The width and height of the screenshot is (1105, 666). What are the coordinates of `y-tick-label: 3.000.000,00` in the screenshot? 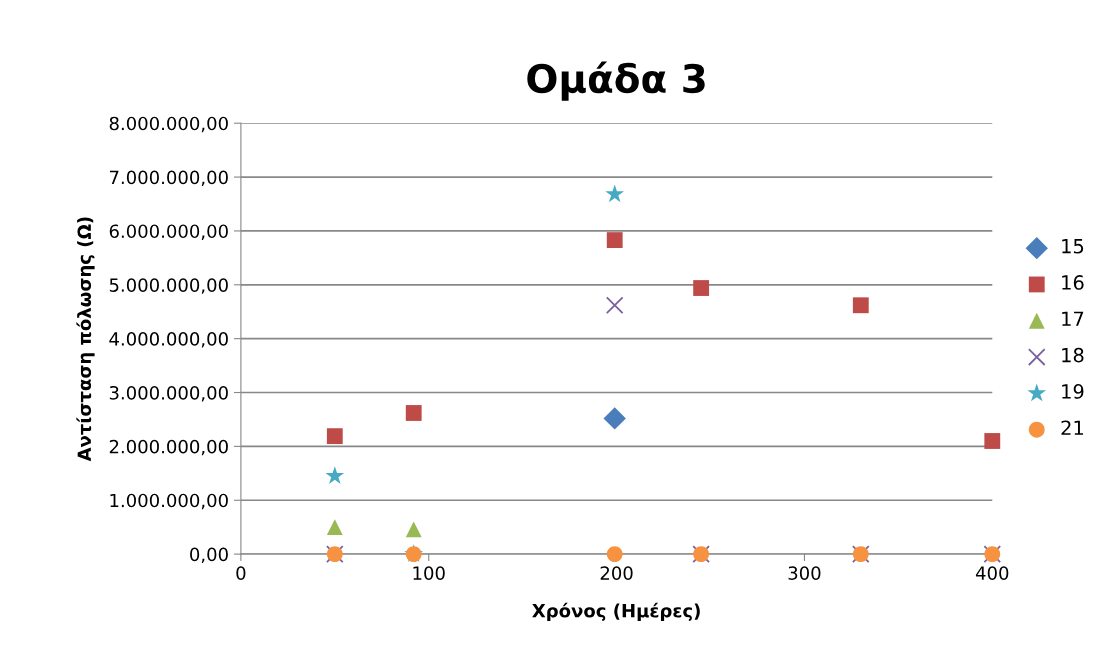 It's located at (168, 393).